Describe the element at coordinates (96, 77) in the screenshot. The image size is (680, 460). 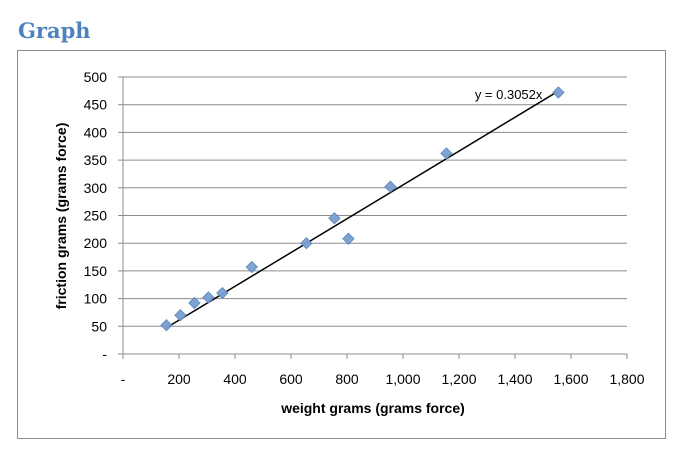
I see `tick-label-y: 500` at that location.